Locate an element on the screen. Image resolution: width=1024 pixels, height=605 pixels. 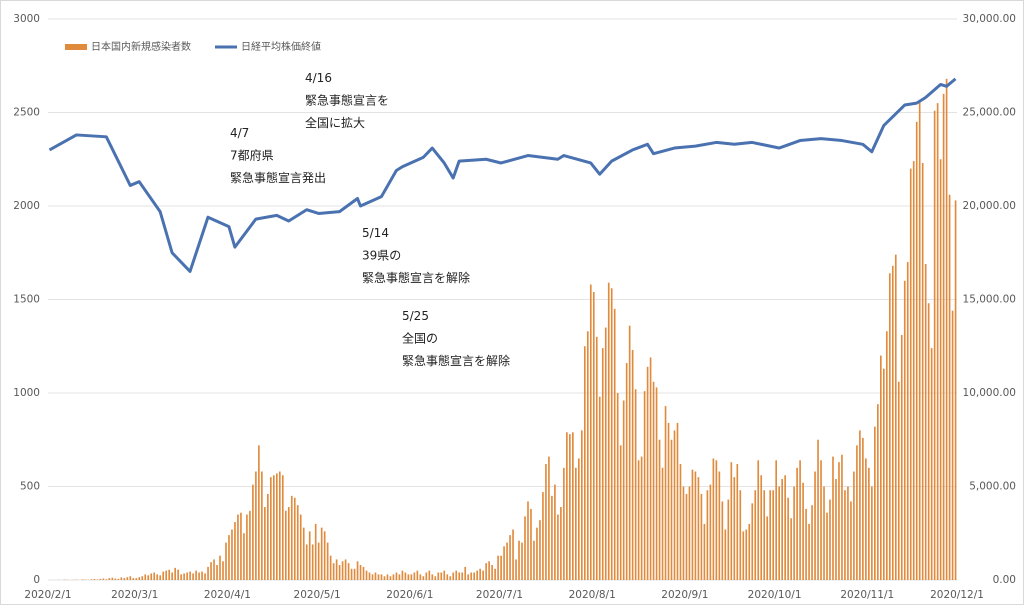
x-tick-label: 2020/12/1 is located at coordinates (957, 595).